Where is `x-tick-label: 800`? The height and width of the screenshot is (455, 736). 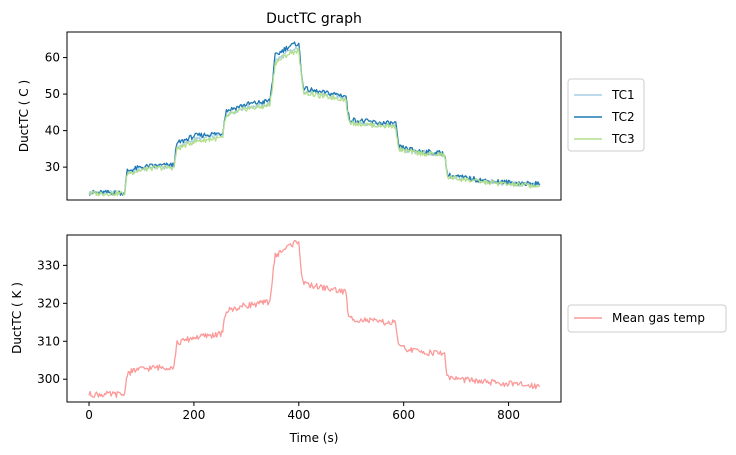
x-tick-label: 800 is located at coordinates (508, 415).